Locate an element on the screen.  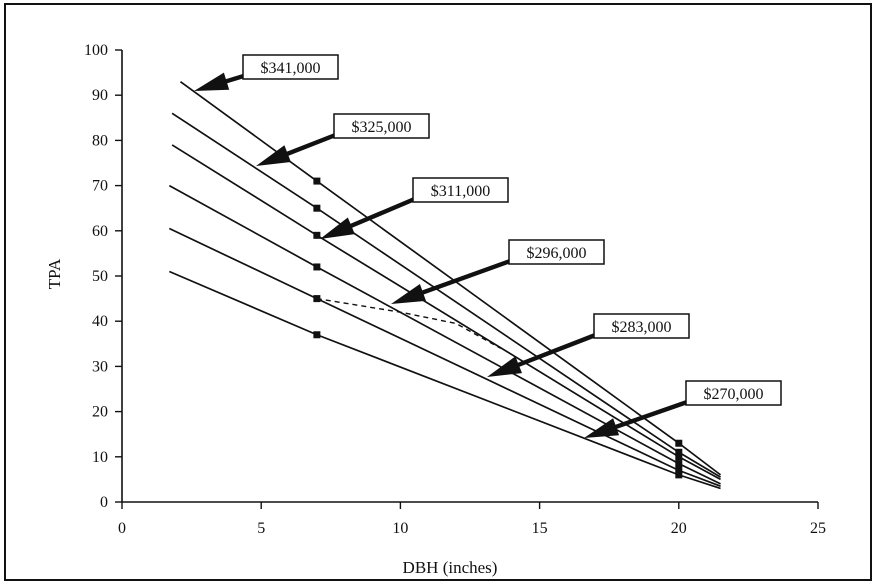
dashed-line is located at coordinates (408, 323).